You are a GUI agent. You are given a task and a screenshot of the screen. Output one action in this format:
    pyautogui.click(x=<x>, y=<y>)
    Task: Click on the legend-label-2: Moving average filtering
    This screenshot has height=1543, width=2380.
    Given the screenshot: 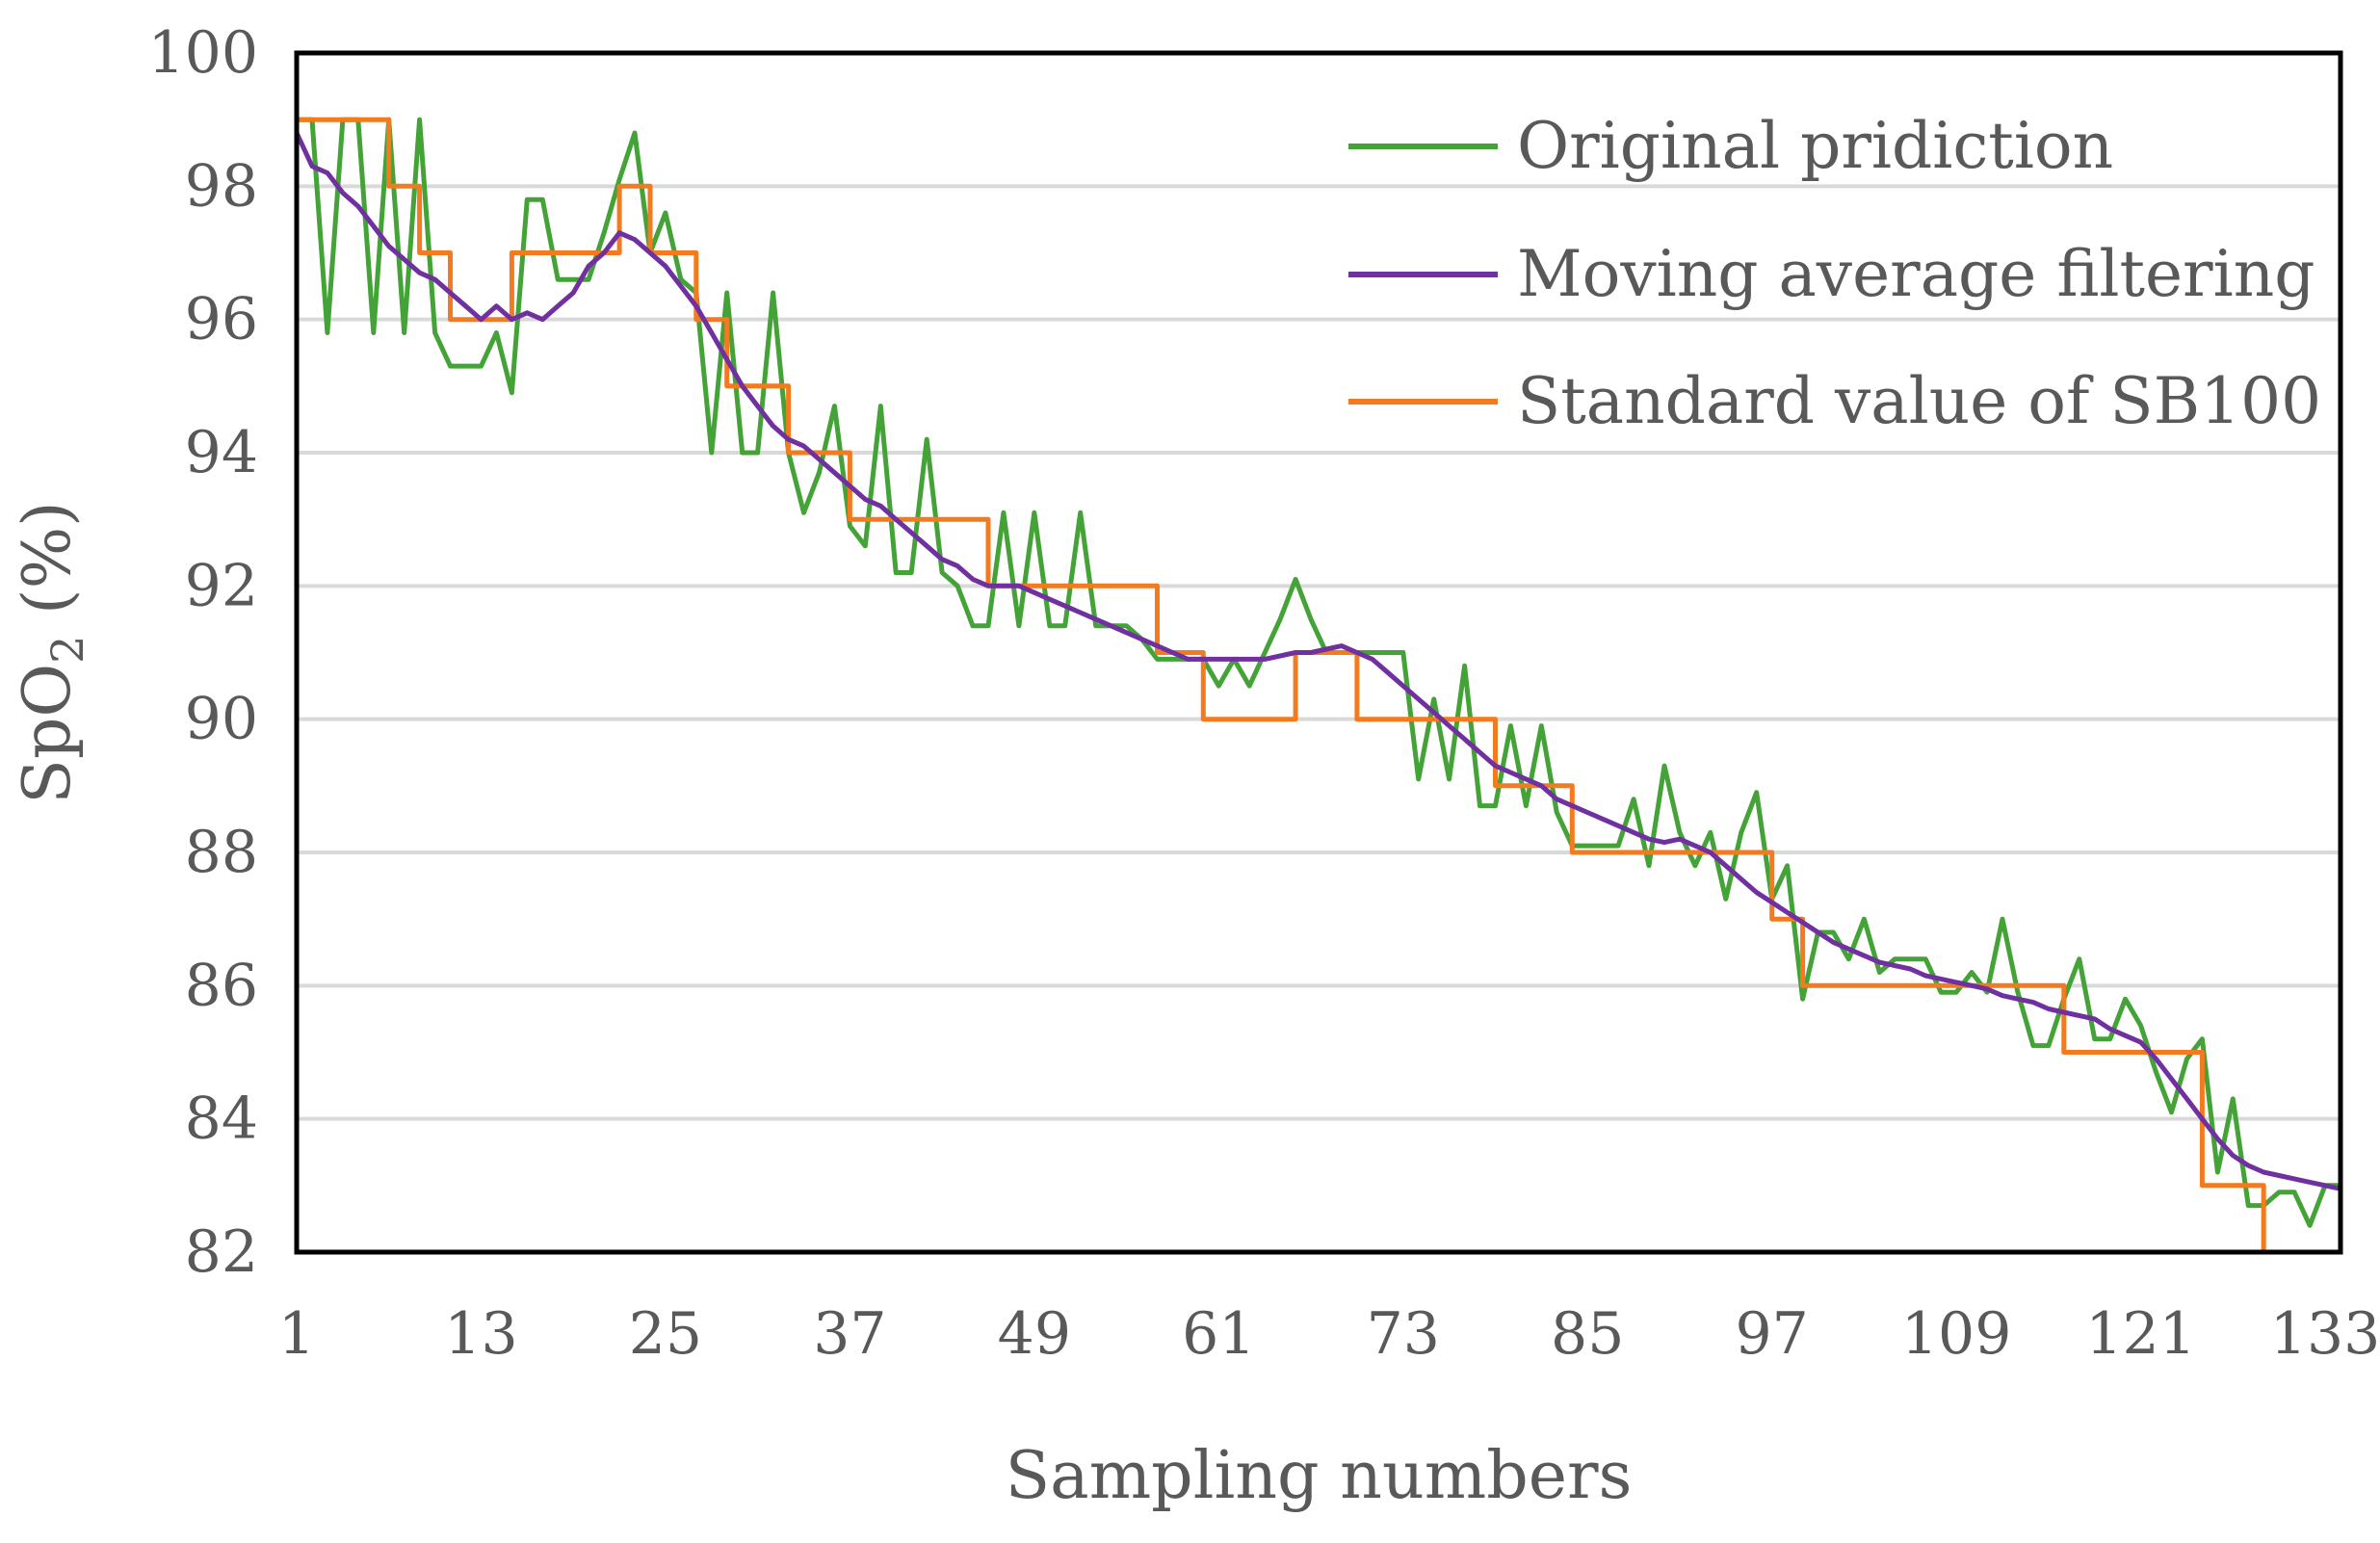 What is the action you would take?
    pyautogui.click(x=1916, y=274)
    